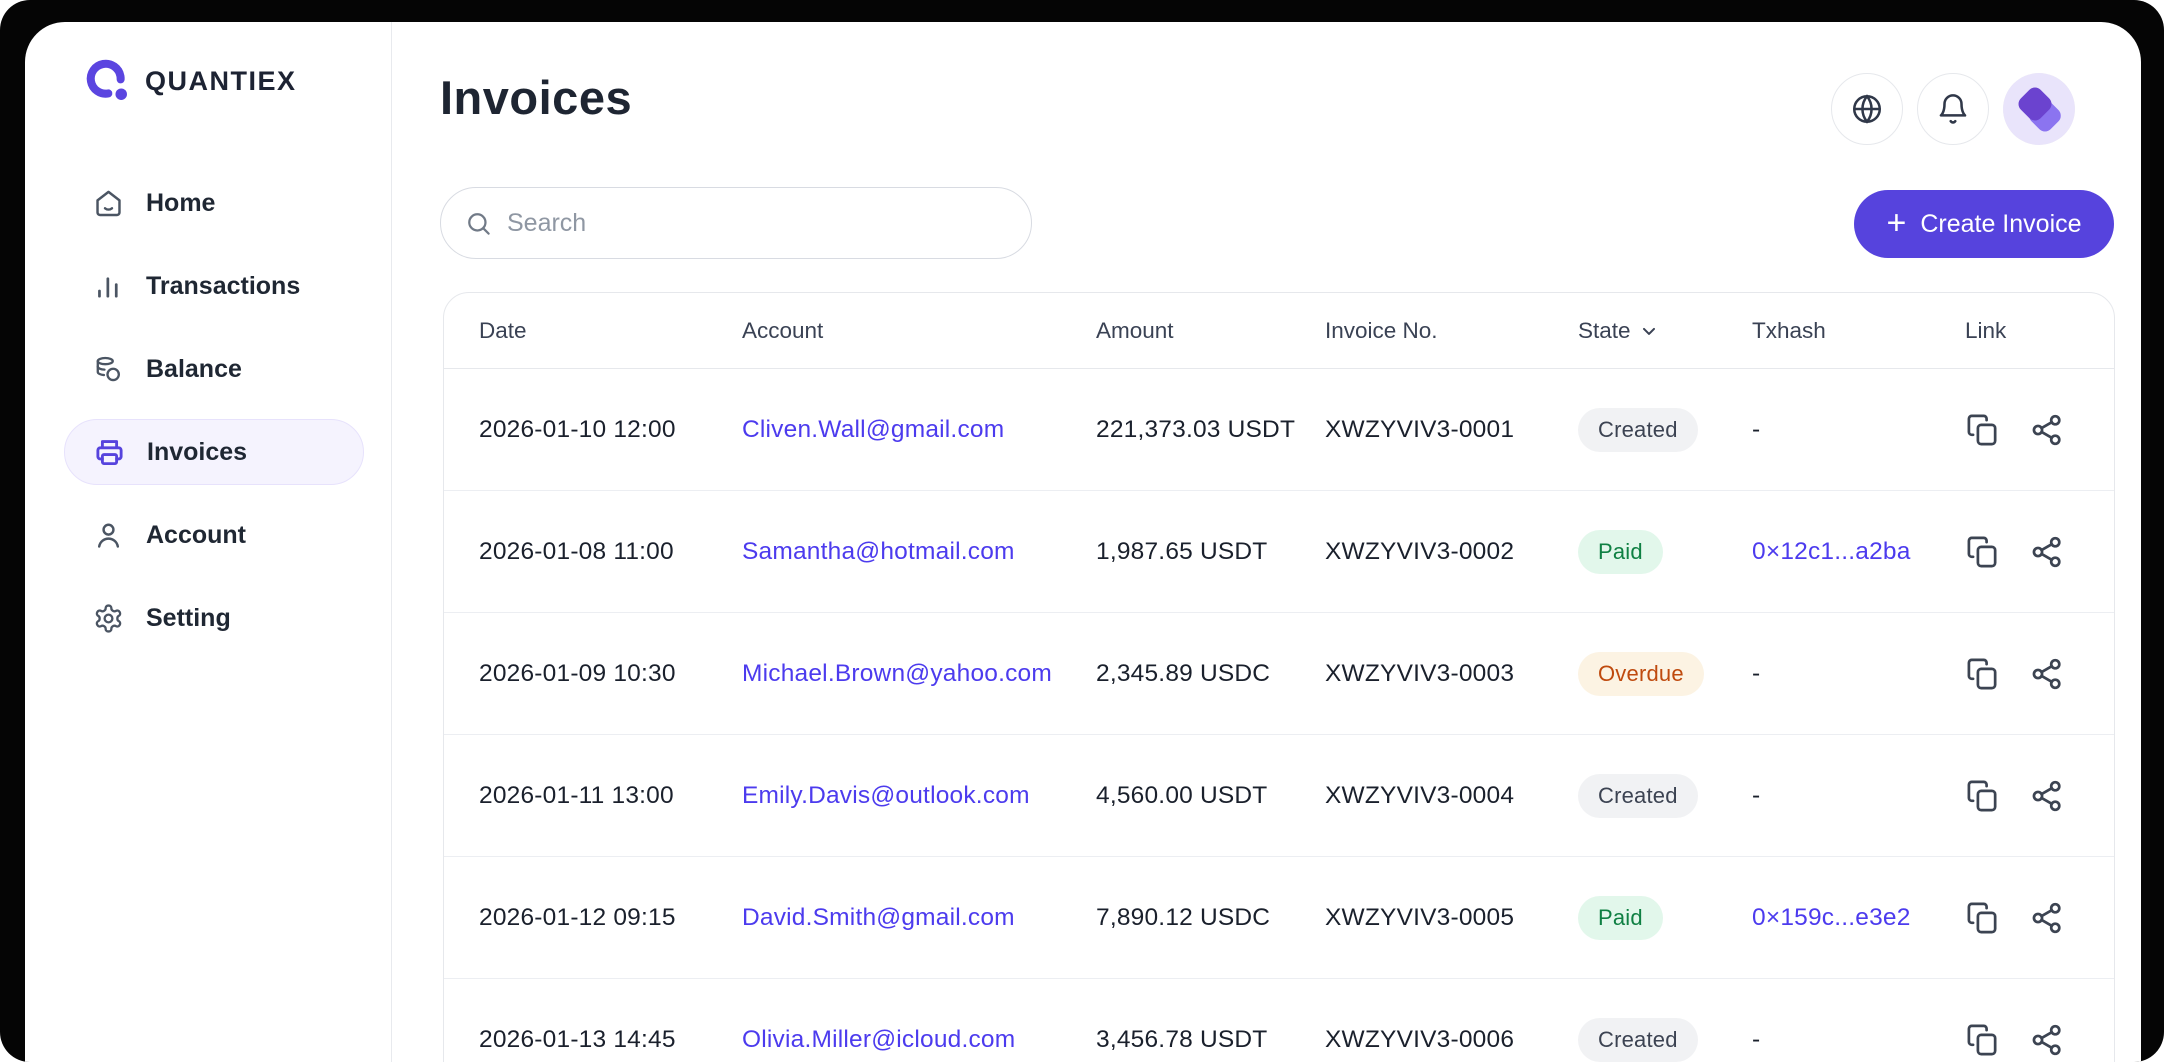 This screenshot has height=1062, width=2164. What do you see at coordinates (757, 223) in the screenshot?
I see `search-input` at bounding box center [757, 223].